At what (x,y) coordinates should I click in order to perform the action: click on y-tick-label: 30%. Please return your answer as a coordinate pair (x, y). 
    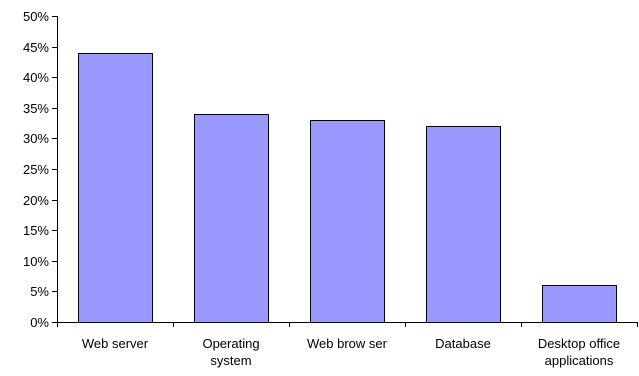
    Looking at the image, I should click on (36, 138).